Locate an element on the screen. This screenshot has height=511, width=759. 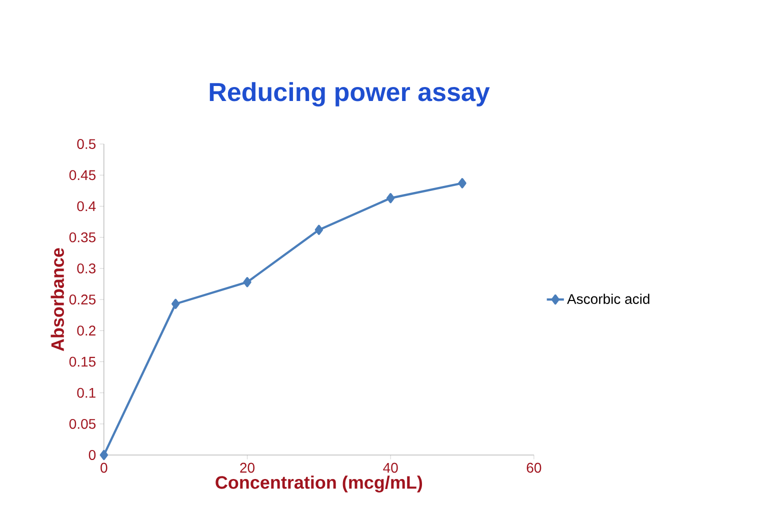
y-tick-label: 0.3 is located at coordinates (86, 268).